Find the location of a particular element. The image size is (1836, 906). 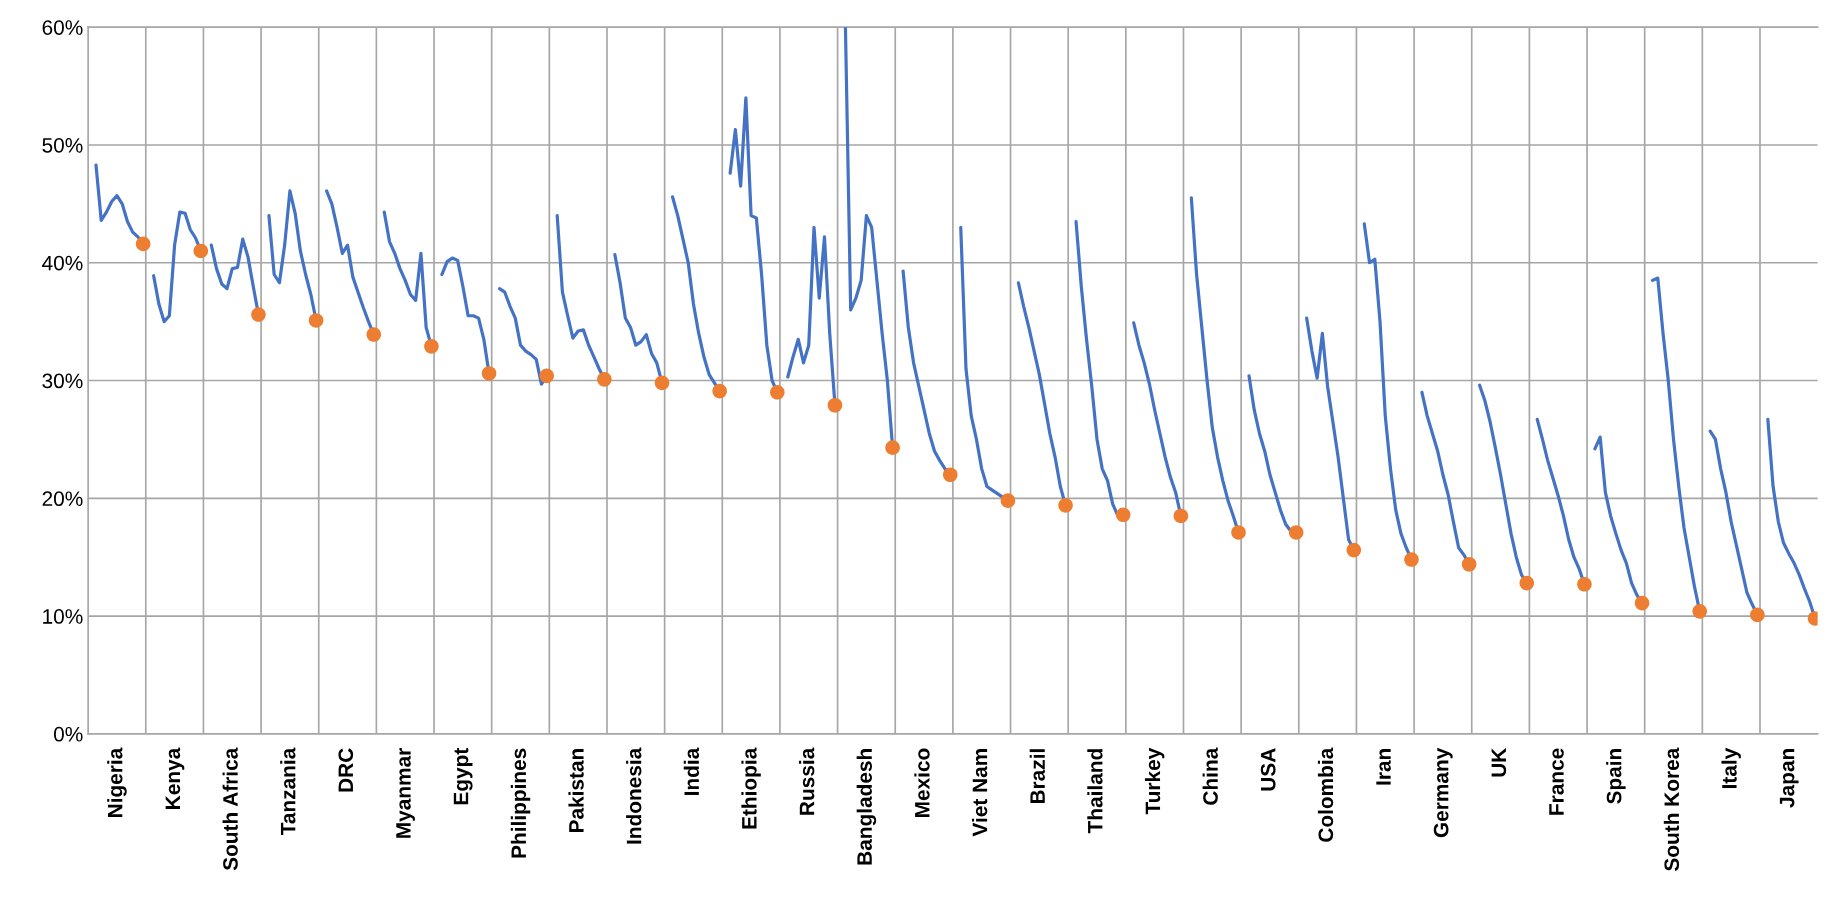

x-tick-label: Iran is located at coordinates (1383, 767).